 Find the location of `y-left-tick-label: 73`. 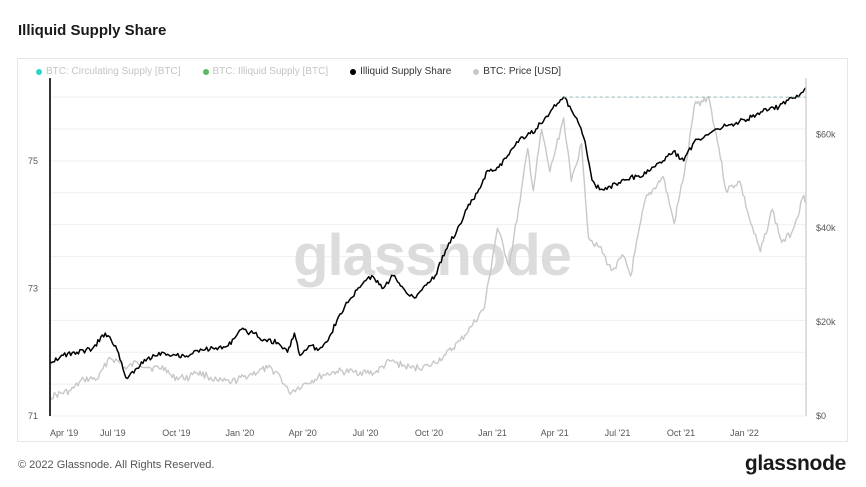

y-left-tick-label: 73 is located at coordinates (33, 288).